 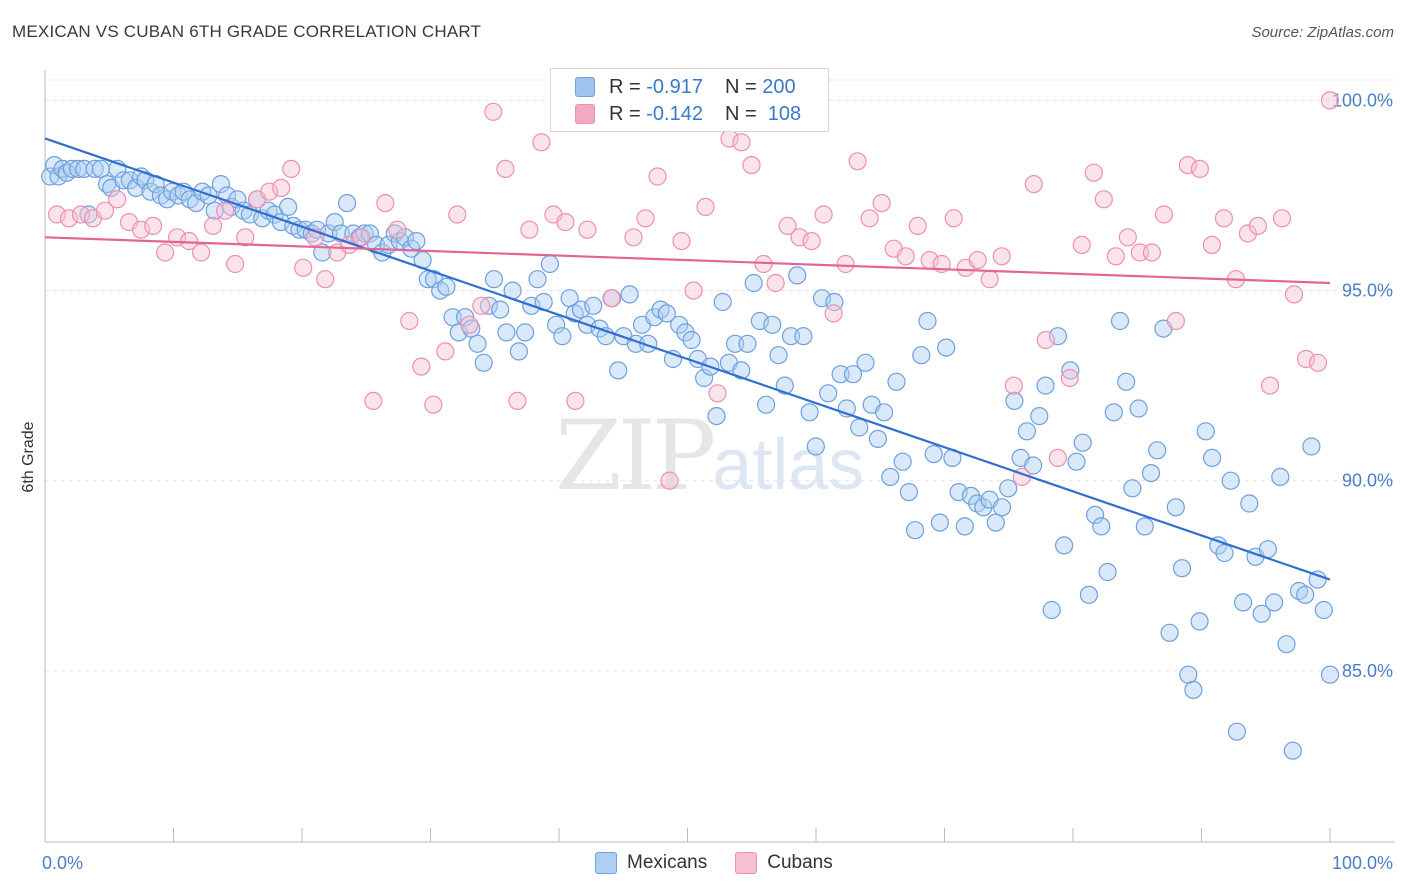 What do you see at coordinates (674, 86) in the screenshot?
I see `legend-r-value: -0.917` at bounding box center [674, 86].